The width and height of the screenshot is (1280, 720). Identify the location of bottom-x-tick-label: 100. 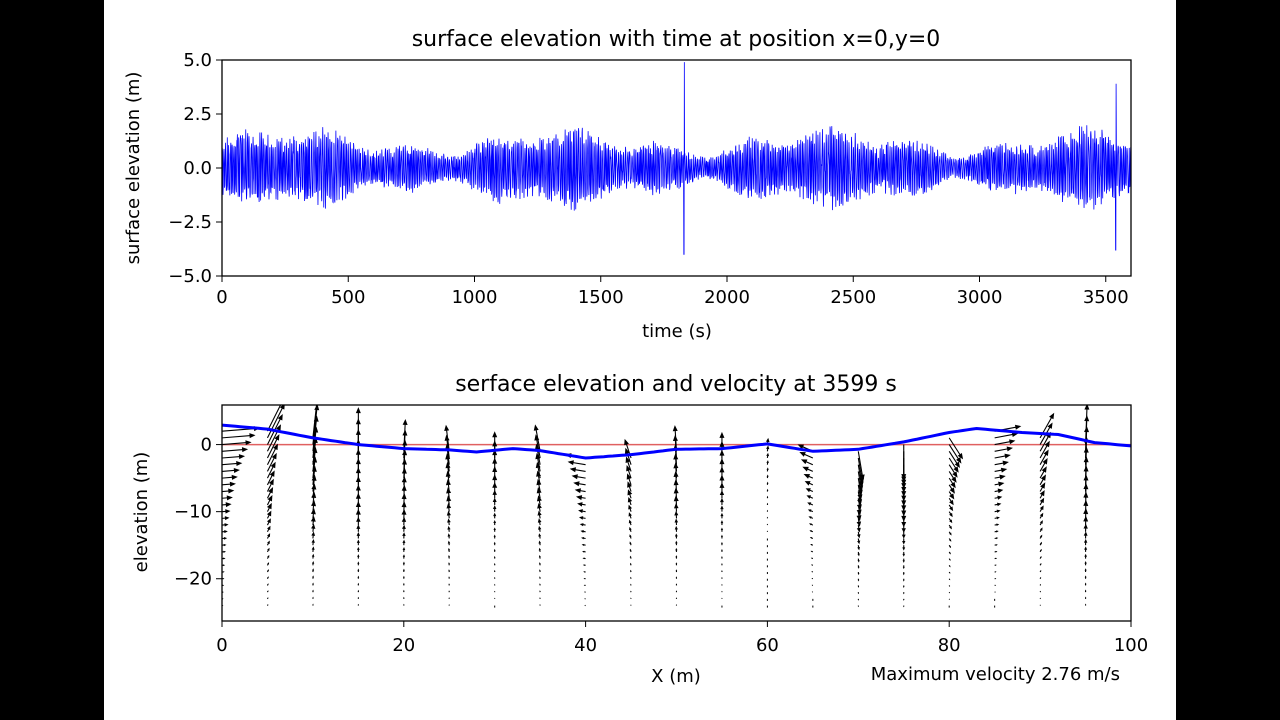
(1131, 645).